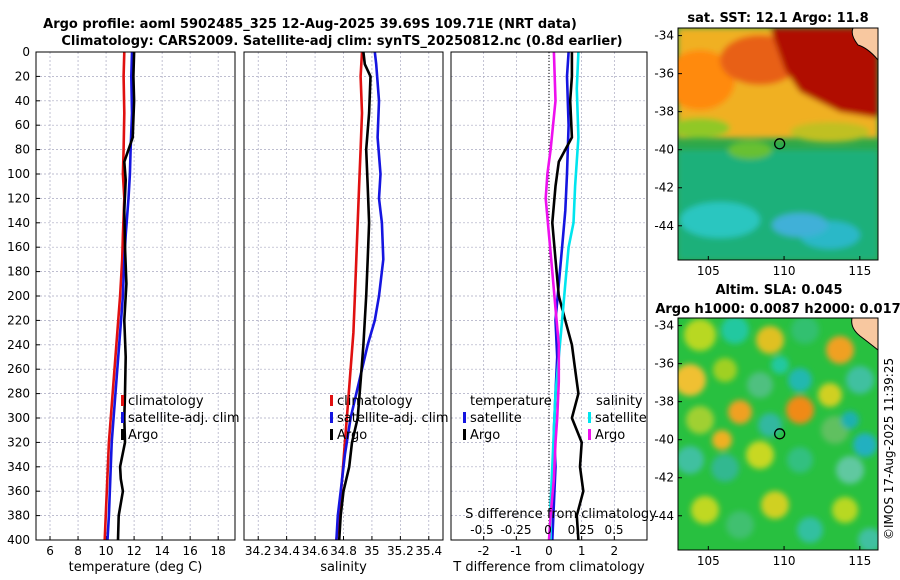 The height and width of the screenshot is (580, 900). I want to click on x-tick-label: -1, so click(516, 551).